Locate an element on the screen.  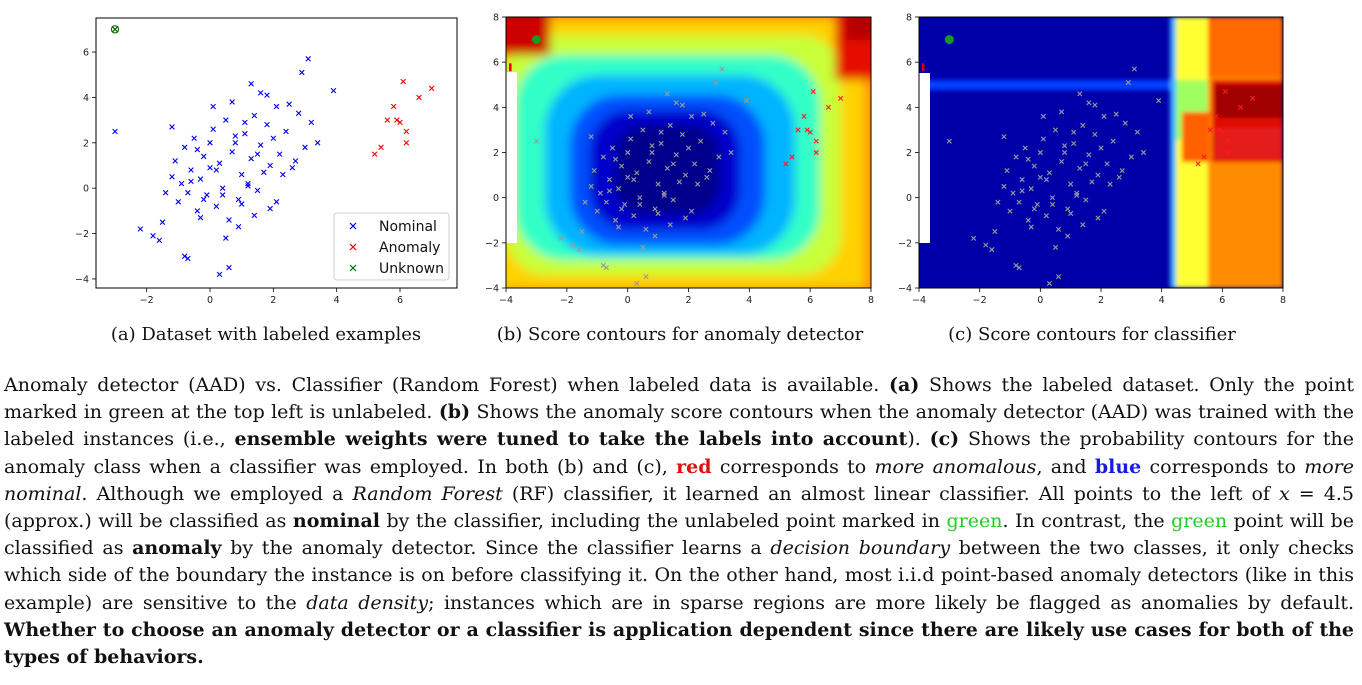
x-tick-label: −4 is located at coordinates (919, 300).